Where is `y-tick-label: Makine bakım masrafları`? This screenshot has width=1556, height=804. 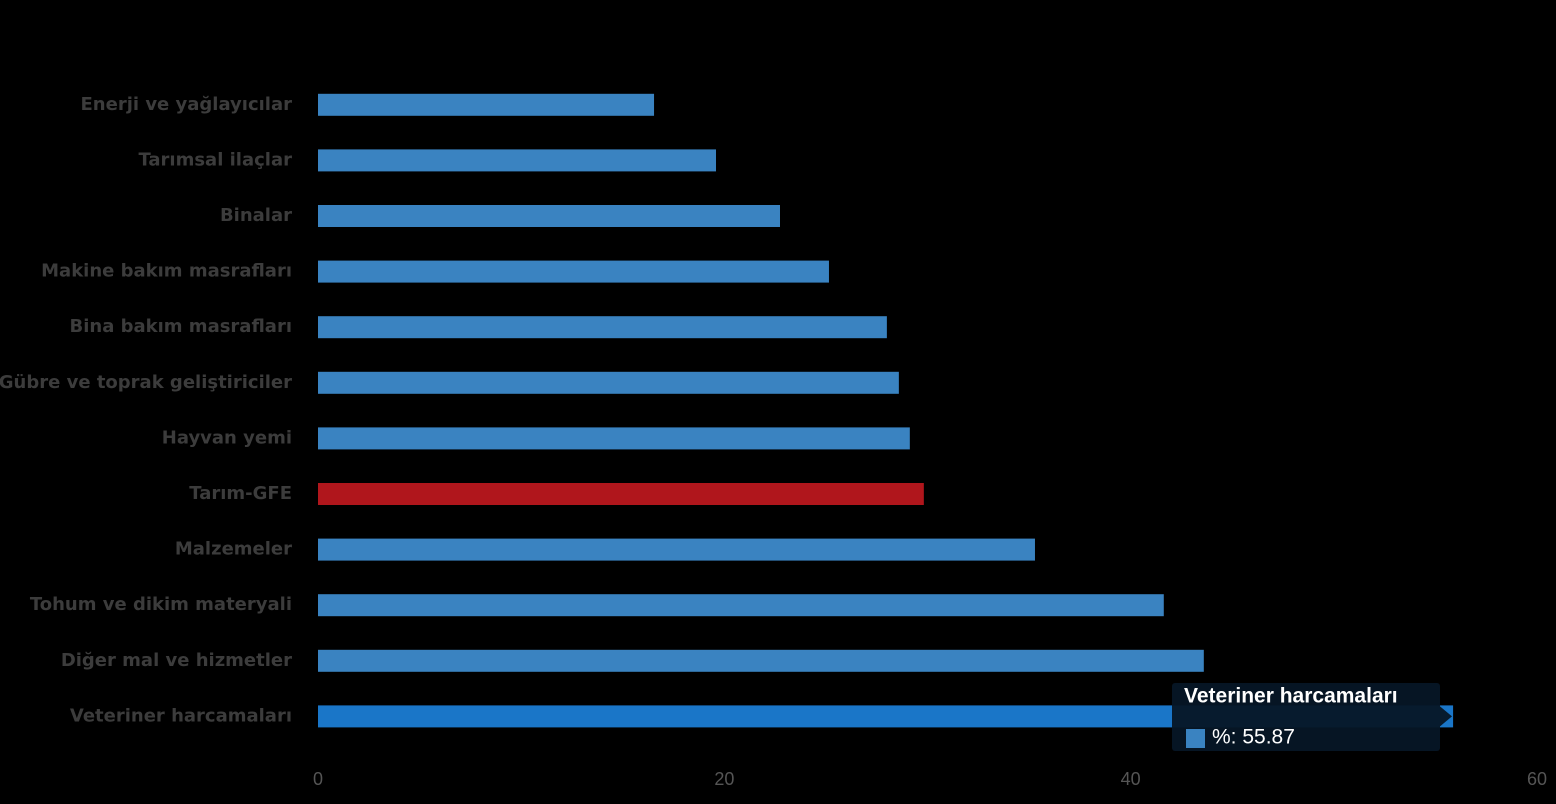
y-tick-label: Makine bakım masrafları is located at coordinates (166, 271).